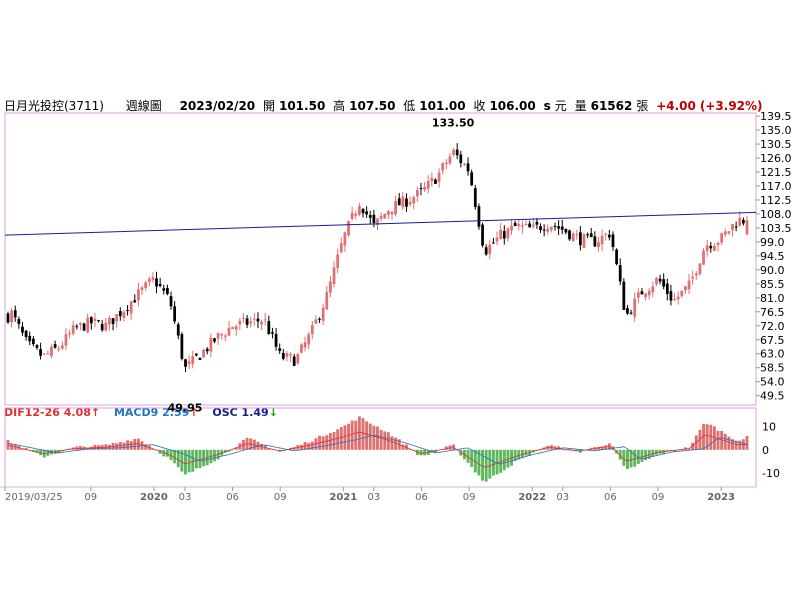  What do you see at coordinates (560, 106) in the screenshot?
I see `currency-unit: 元` at bounding box center [560, 106].